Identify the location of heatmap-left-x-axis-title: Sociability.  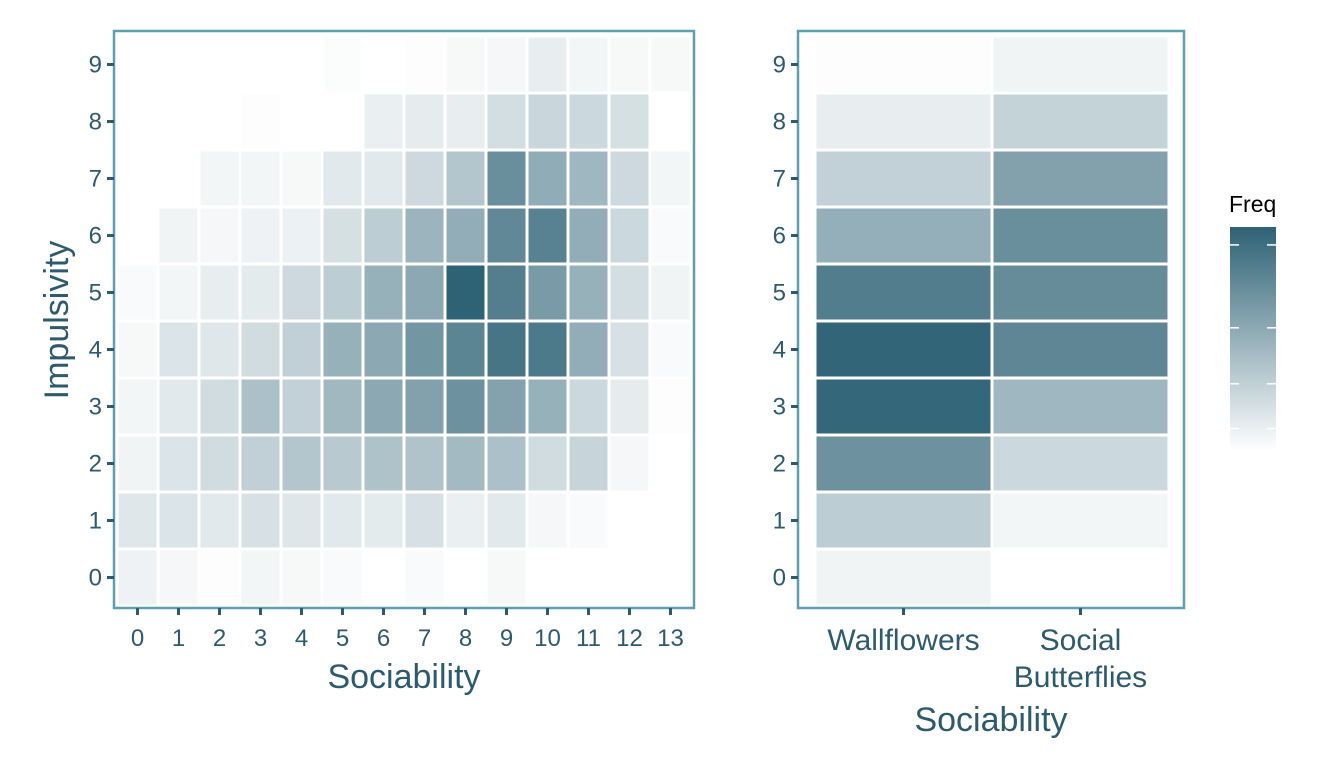
(403, 677).